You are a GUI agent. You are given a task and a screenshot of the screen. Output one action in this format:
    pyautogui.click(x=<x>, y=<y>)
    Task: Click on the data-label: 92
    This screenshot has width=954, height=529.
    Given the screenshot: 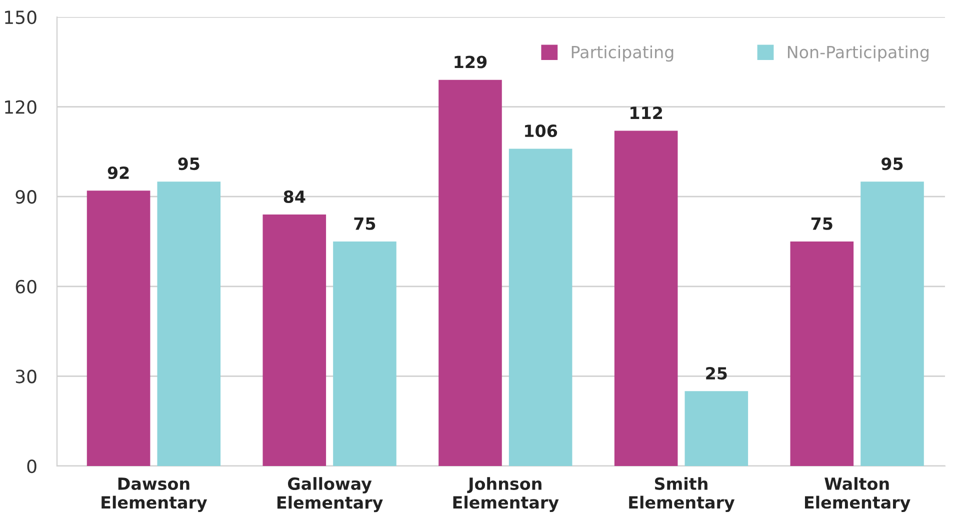 What is the action you would take?
    pyautogui.click(x=118, y=173)
    